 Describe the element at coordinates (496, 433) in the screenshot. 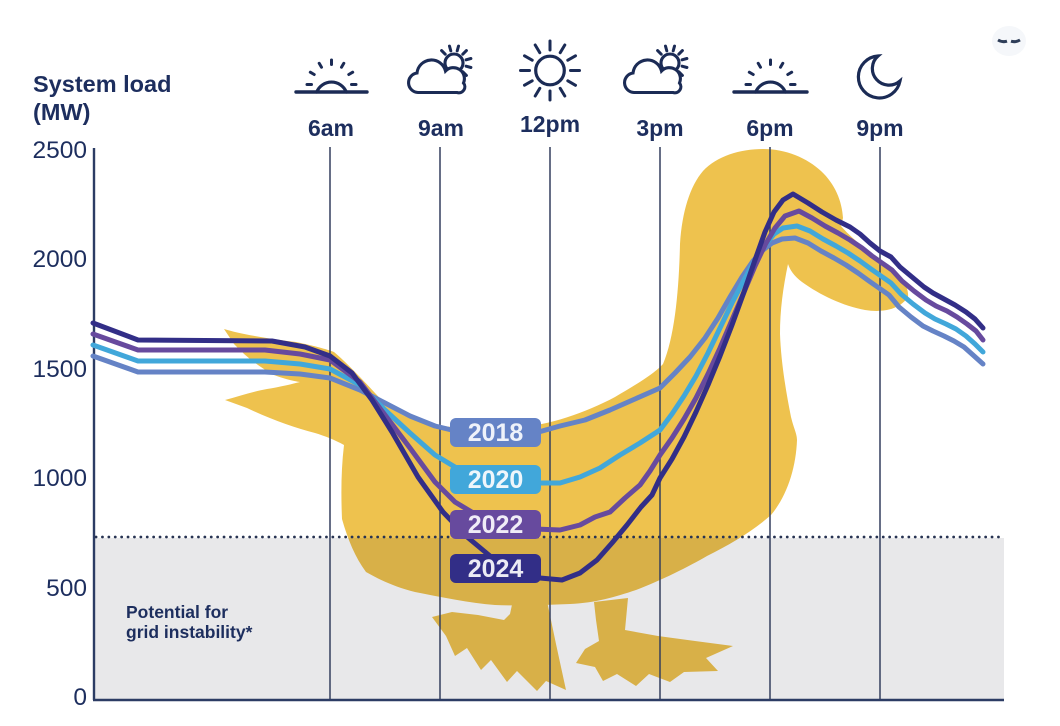

I see `svg-text: 2018` at that location.